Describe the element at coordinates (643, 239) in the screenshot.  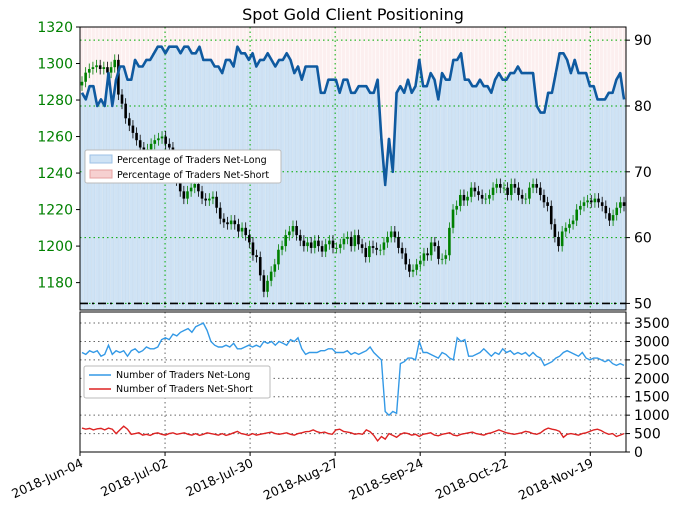
I see `right-tick-label: 60` at that location.